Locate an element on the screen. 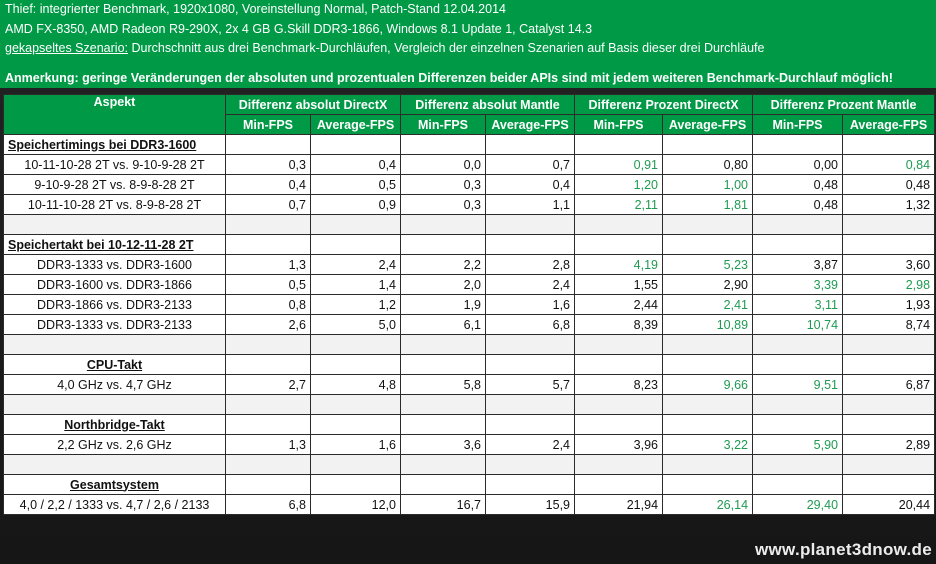  cell-value: 3,11 is located at coordinates (798, 304).